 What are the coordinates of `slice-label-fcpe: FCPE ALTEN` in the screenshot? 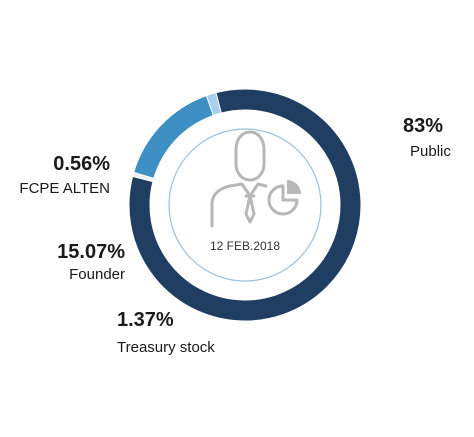 It's located at (64, 188).